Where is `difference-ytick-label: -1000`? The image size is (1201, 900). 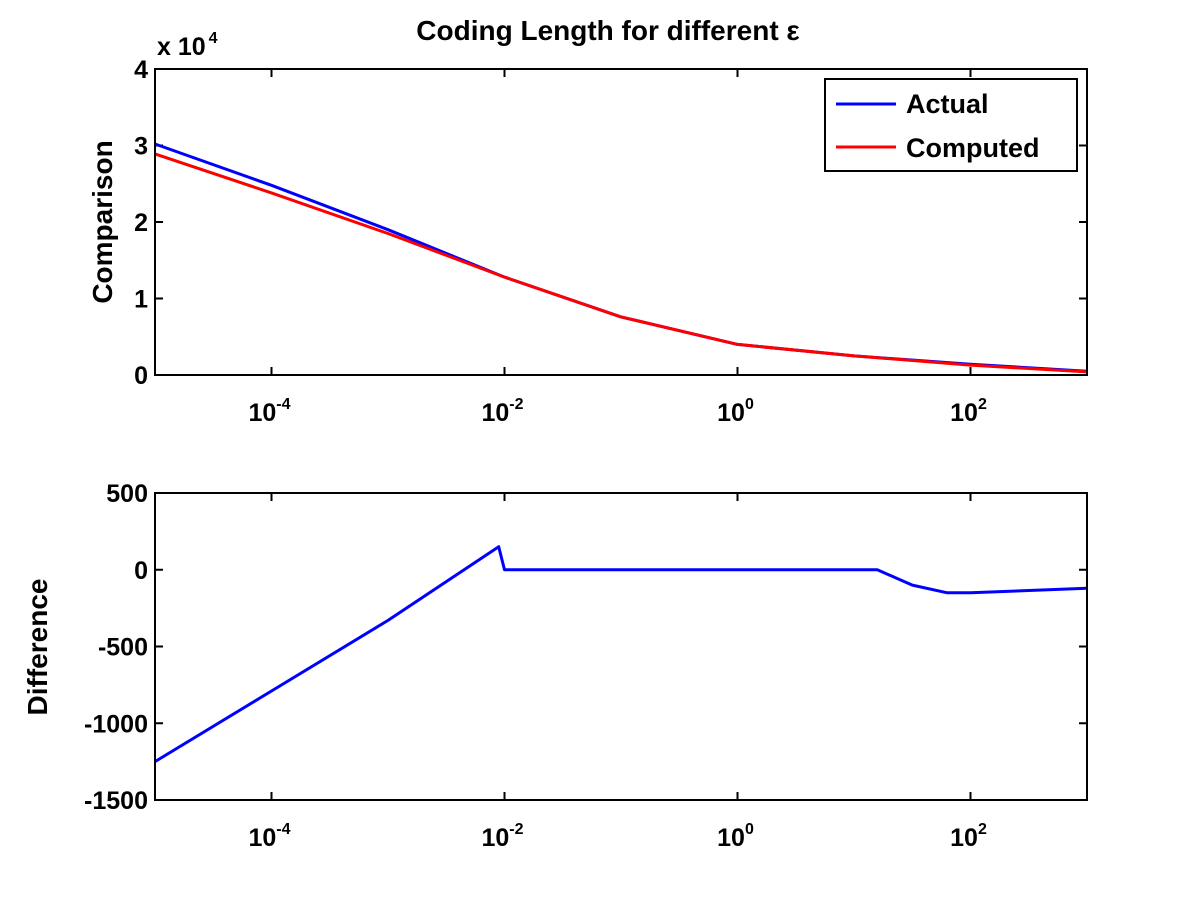
difference-ytick-label: -1000 is located at coordinates (116, 724).